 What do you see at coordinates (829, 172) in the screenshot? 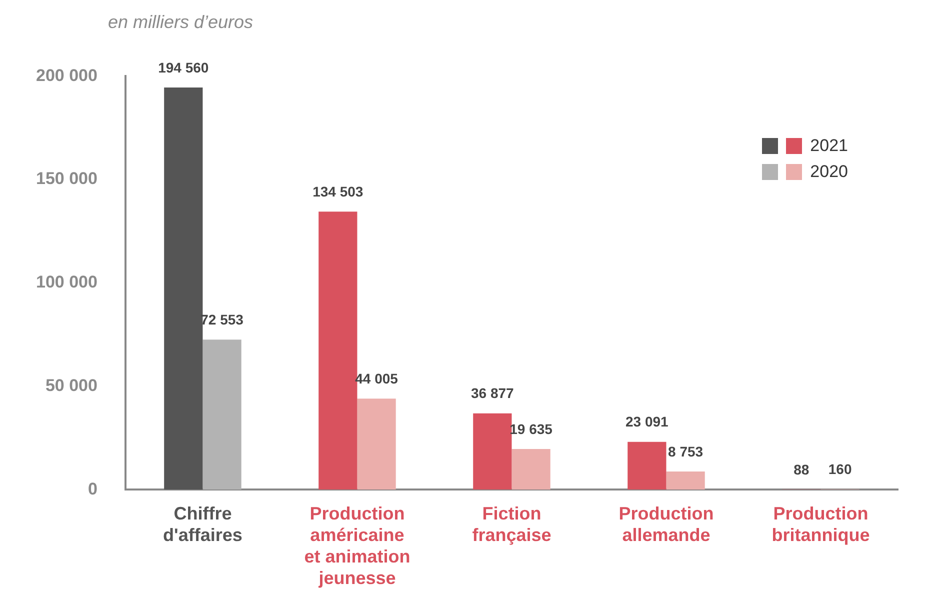
I see `legend-label: 2020` at bounding box center [829, 172].